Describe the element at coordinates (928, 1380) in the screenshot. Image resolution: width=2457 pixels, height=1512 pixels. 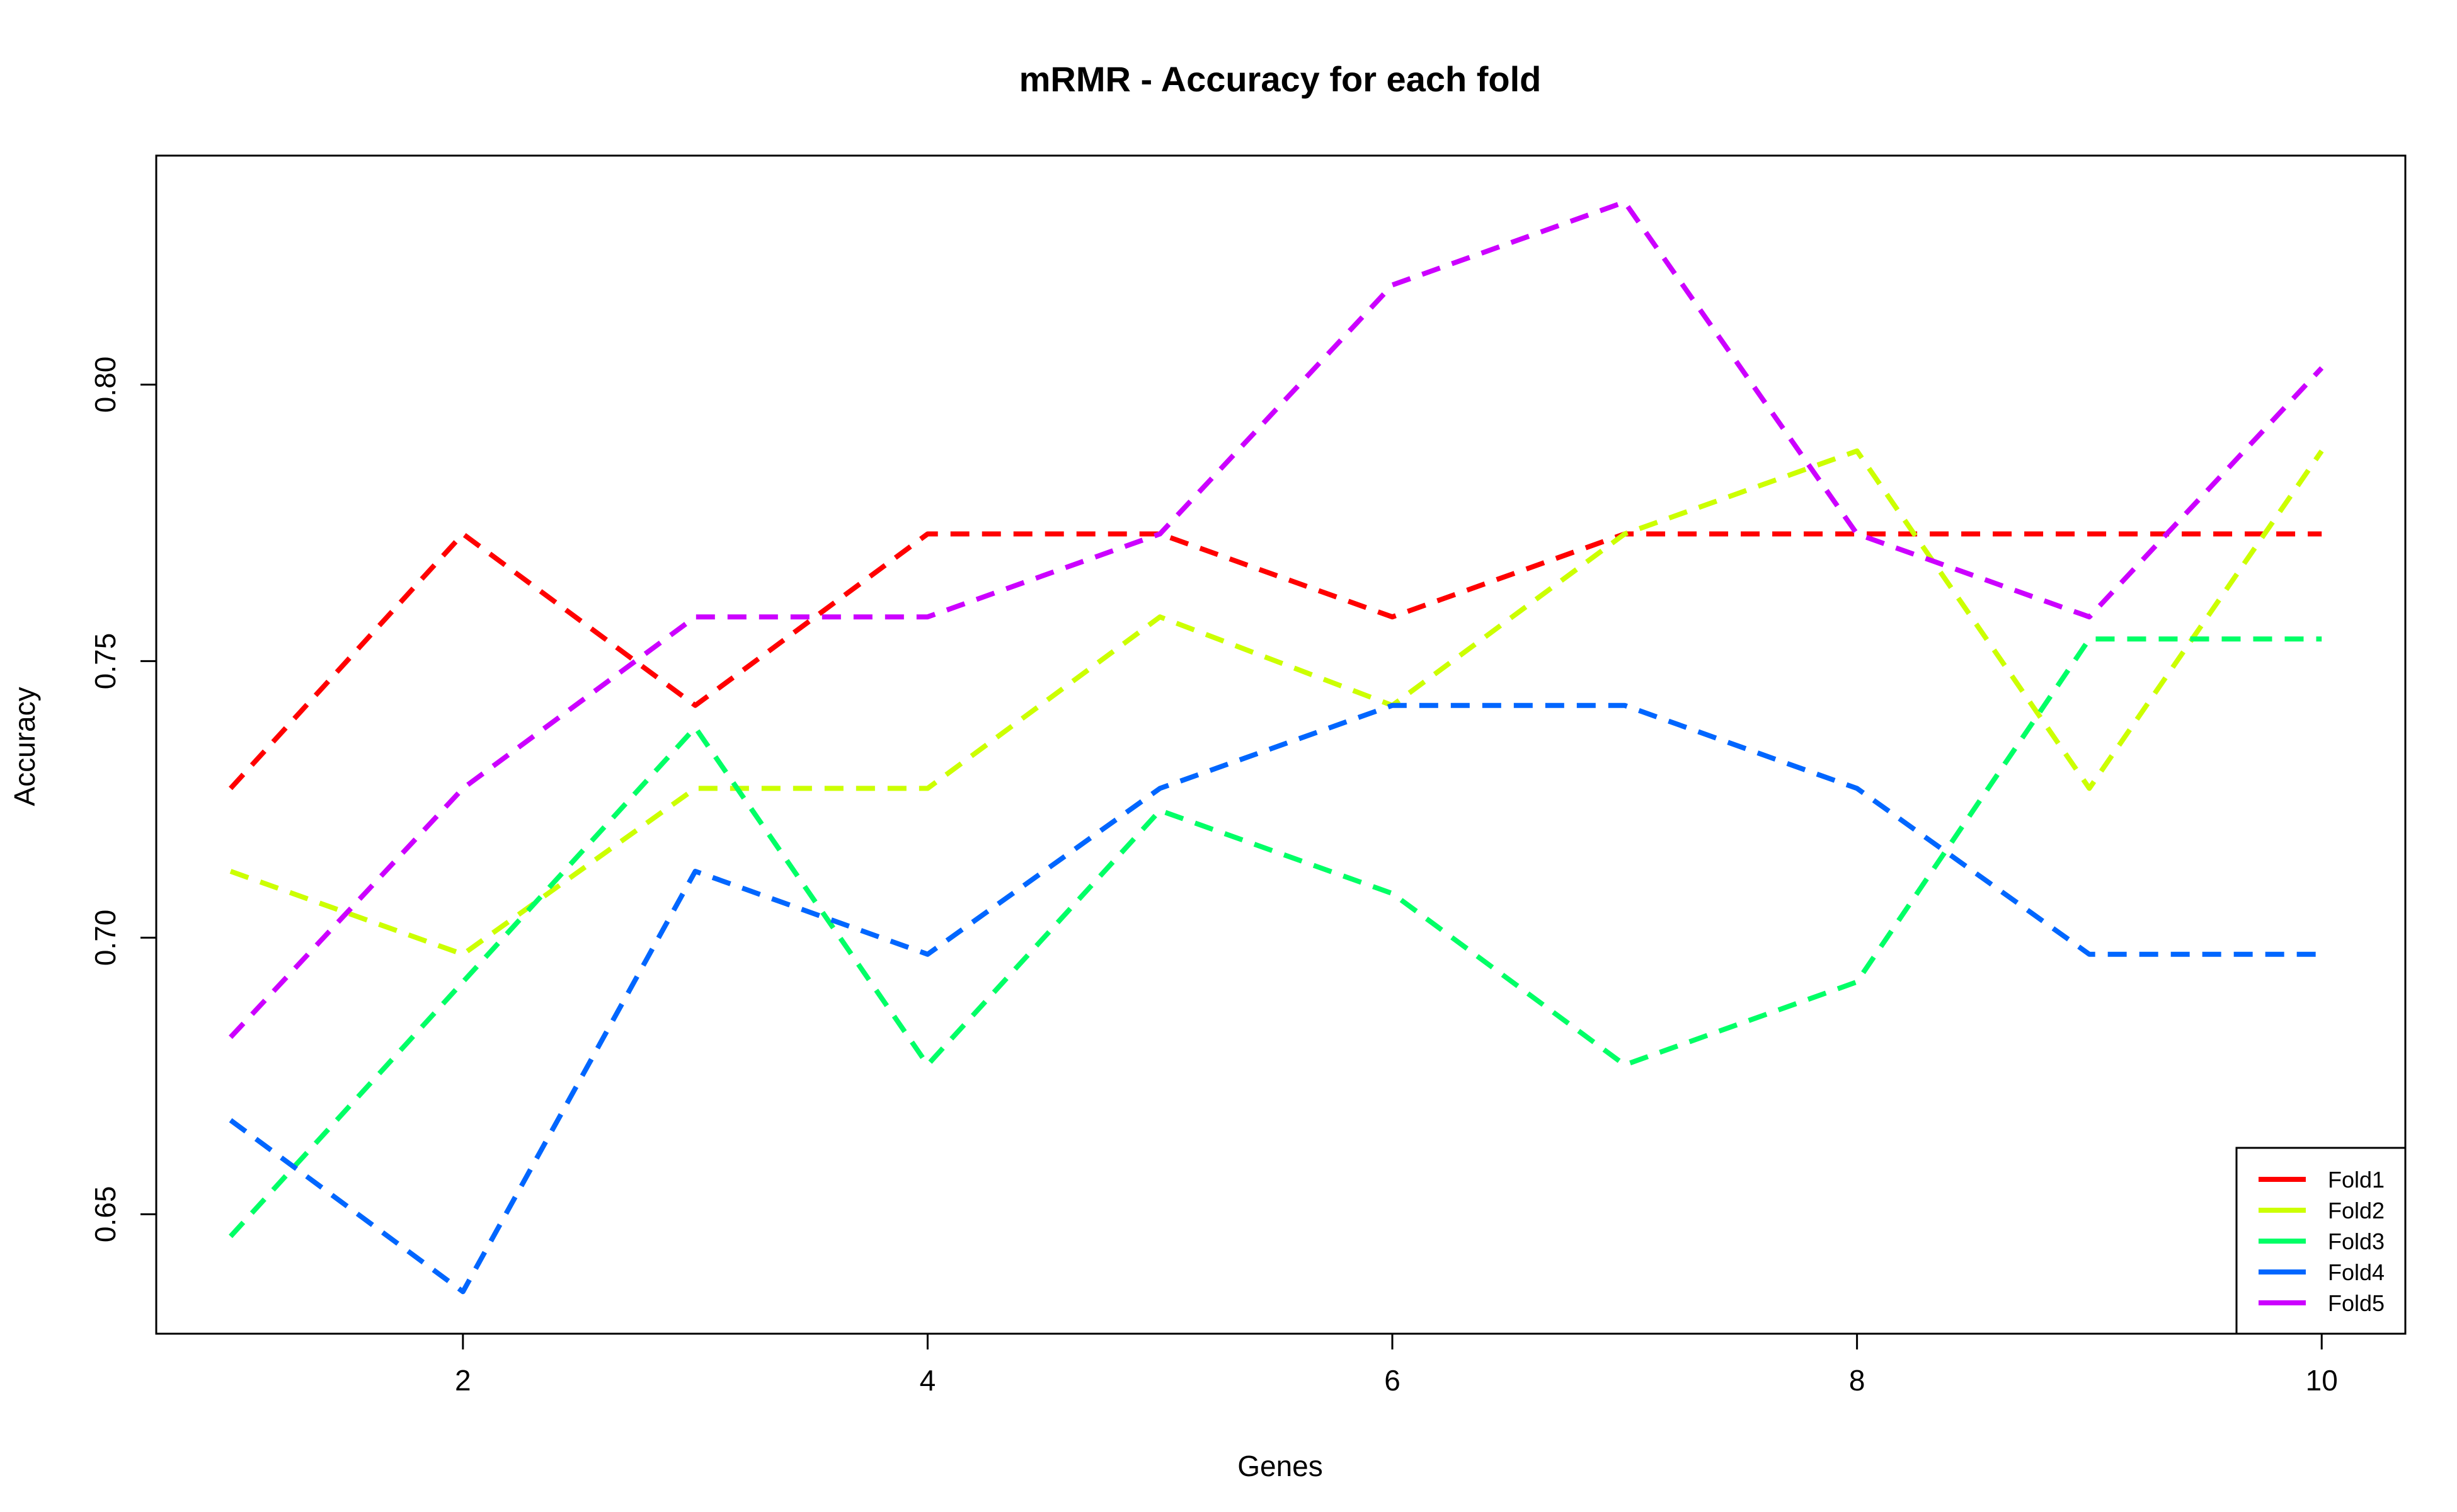
I see `x-tick-label: 4` at that location.